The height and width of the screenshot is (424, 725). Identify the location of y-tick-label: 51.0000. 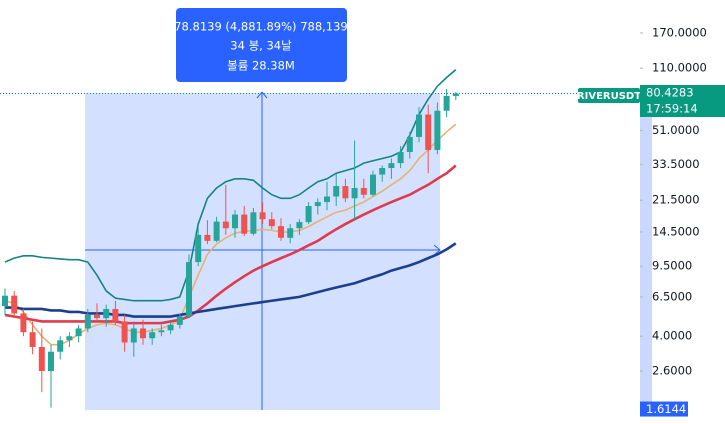
(676, 130).